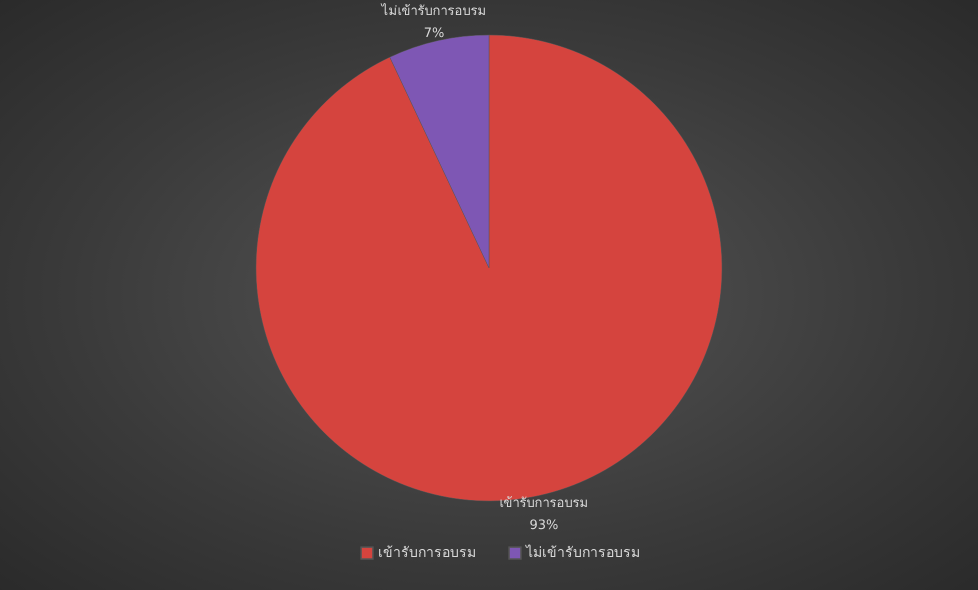 This screenshot has width=978, height=590. Describe the element at coordinates (582, 553) in the screenshot. I see `legend-label: ไม่เข้ารับการอบรม` at that location.